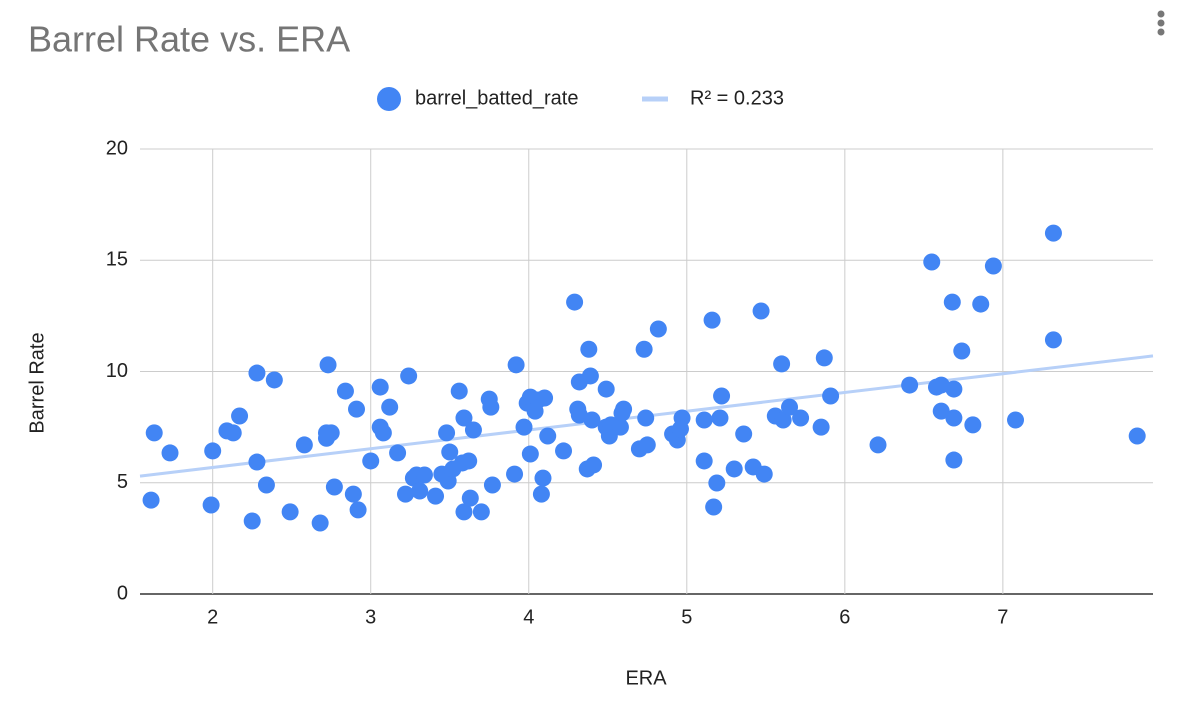  I want to click on x-tick-label: 7, so click(1002, 617).